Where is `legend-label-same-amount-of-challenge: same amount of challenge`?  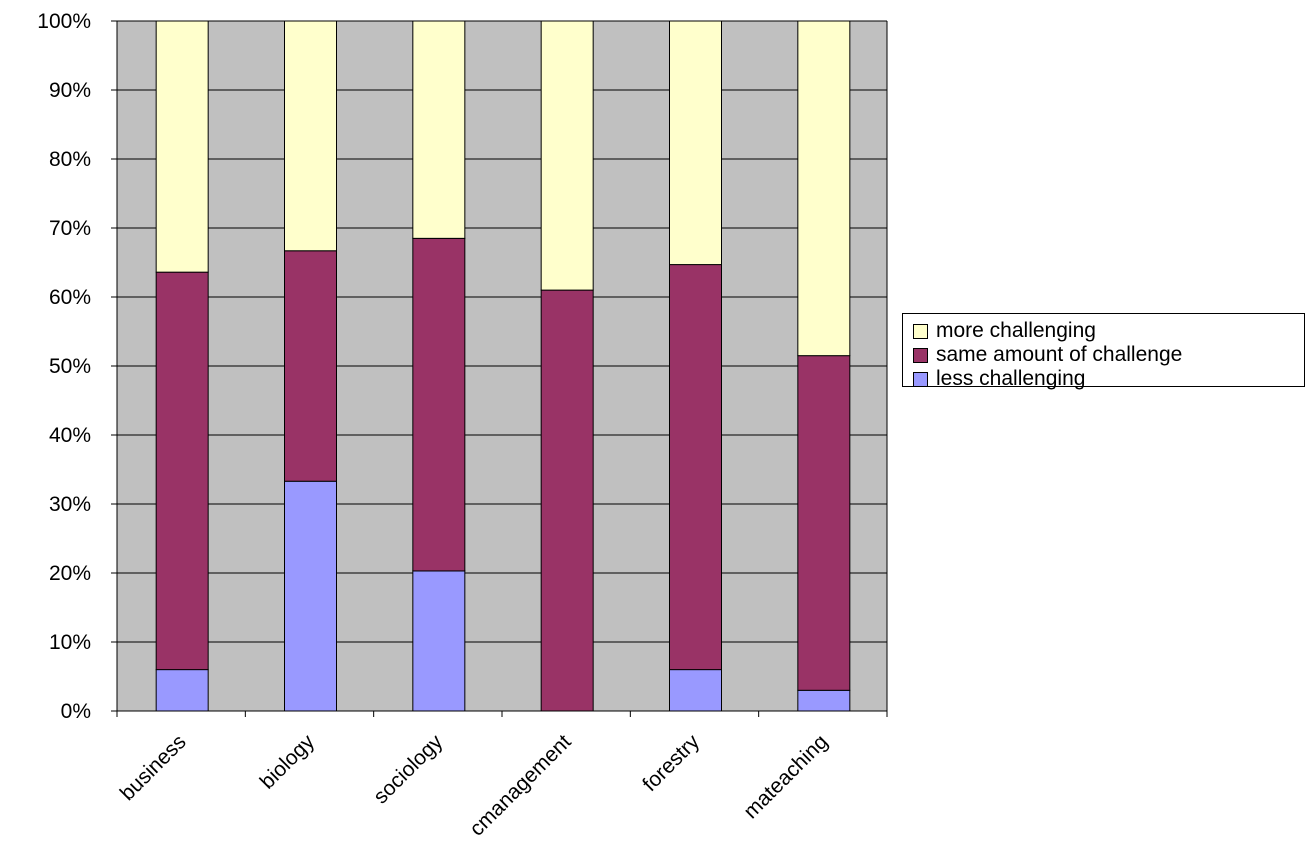 legend-label-same-amount-of-challenge: same amount of challenge is located at coordinates (1059, 354).